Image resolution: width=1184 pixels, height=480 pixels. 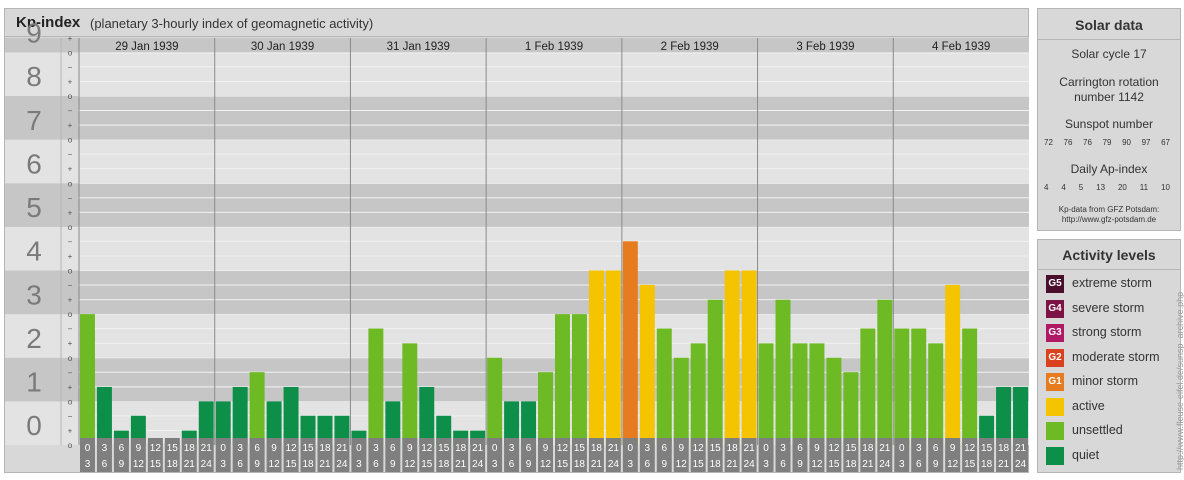 What do you see at coordinates (1165, 142) in the screenshot?
I see `sunspot-value: 67` at bounding box center [1165, 142].